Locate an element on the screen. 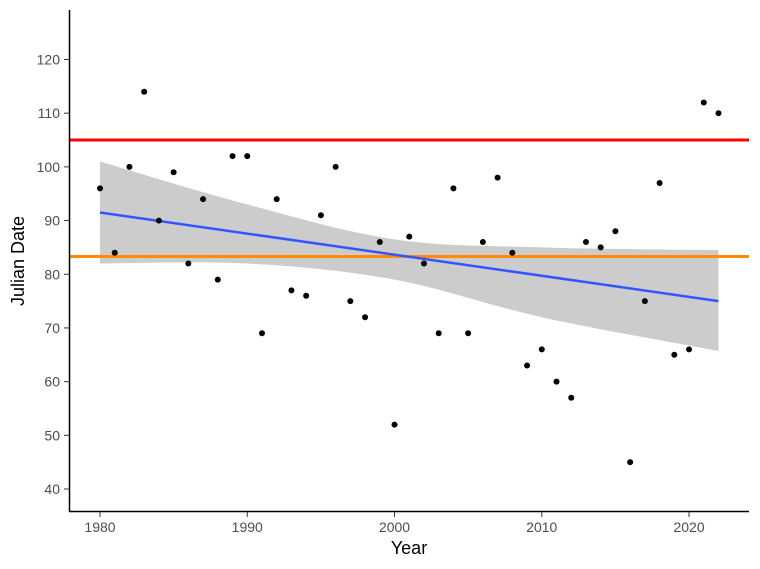 The image size is (760, 569). trend-line is located at coordinates (409, 257).